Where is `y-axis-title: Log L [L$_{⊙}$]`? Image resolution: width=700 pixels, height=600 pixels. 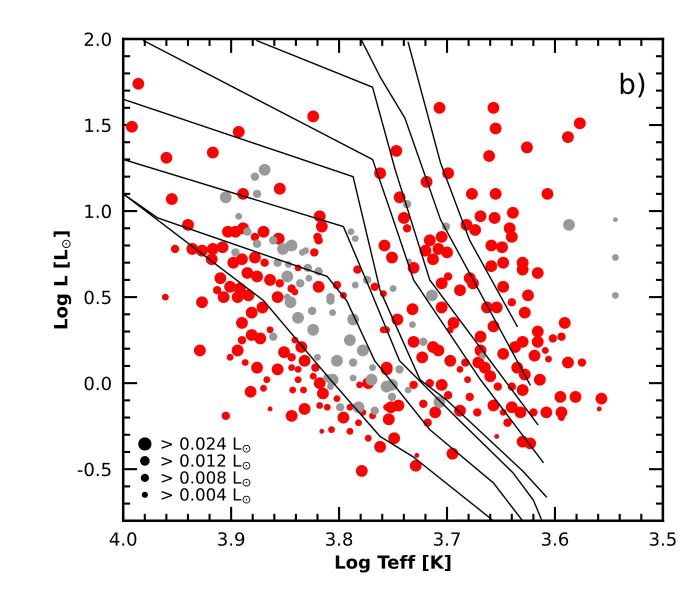 y-axis-title: Log L [L$_{⊙}$] is located at coordinates (63, 279).